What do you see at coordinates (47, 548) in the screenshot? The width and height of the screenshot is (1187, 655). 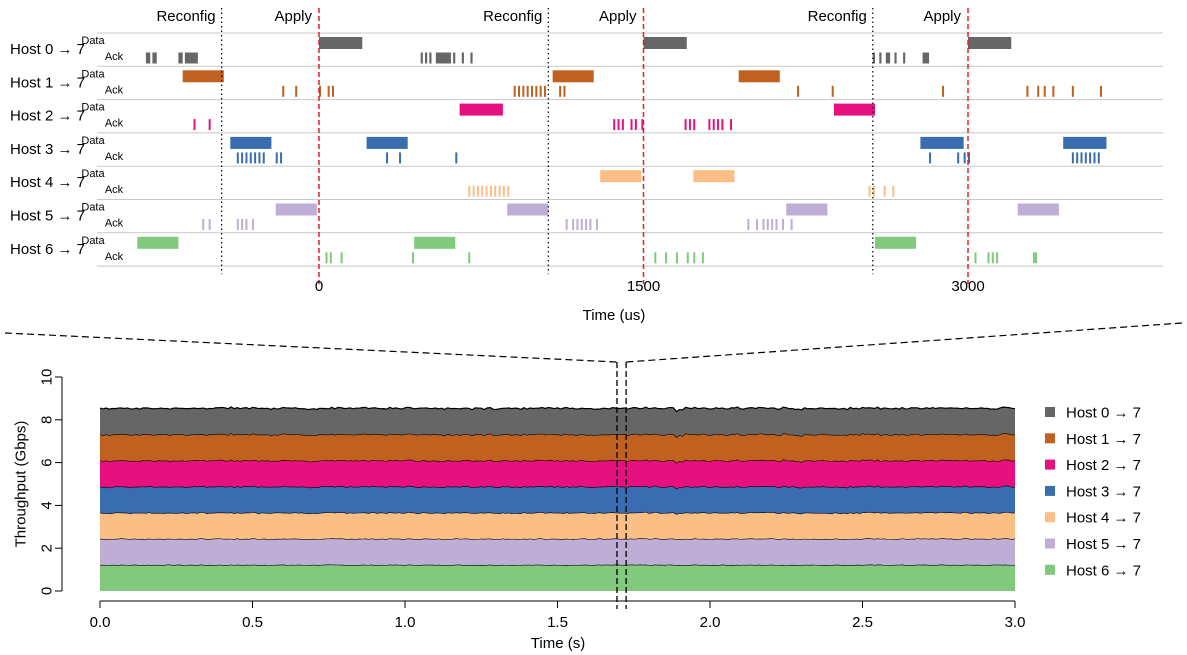 I see `y-tick-label: 2` at bounding box center [47, 548].